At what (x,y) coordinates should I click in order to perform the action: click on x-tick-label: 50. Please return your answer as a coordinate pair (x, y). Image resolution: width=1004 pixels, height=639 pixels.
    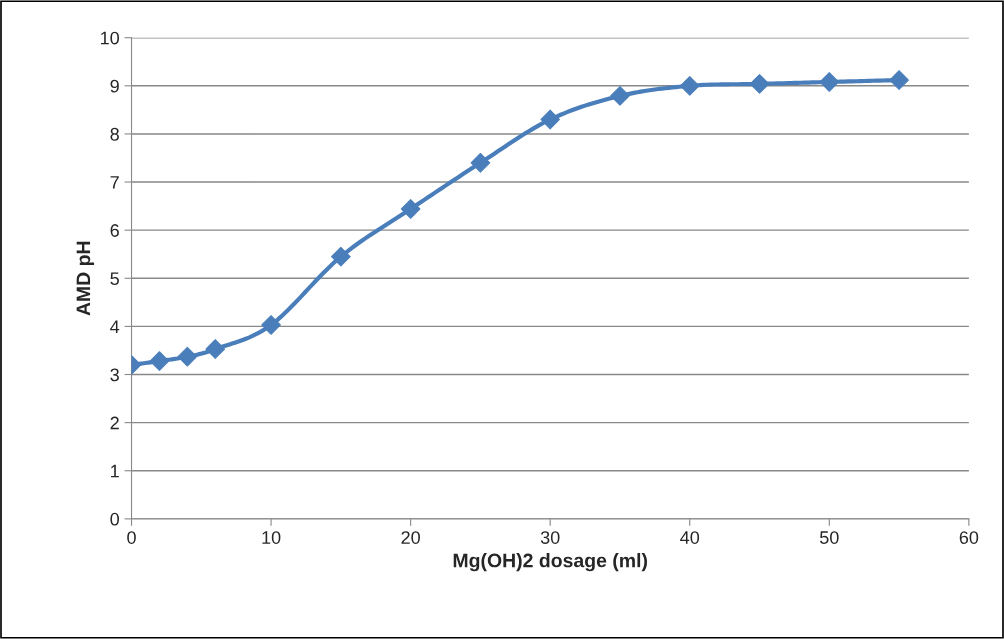
    Looking at the image, I should click on (829, 537).